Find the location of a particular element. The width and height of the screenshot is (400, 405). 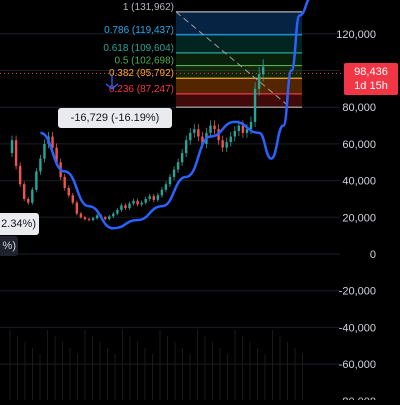

y-tick-label: 0 is located at coordinates (373, 255).